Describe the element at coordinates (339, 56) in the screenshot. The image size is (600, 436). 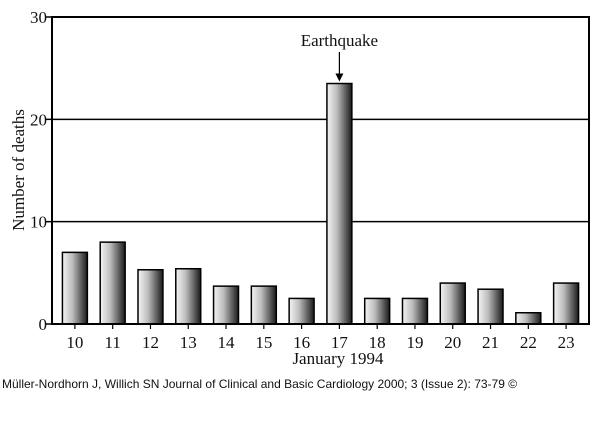
I see `annotation: Earthquake` at that location.